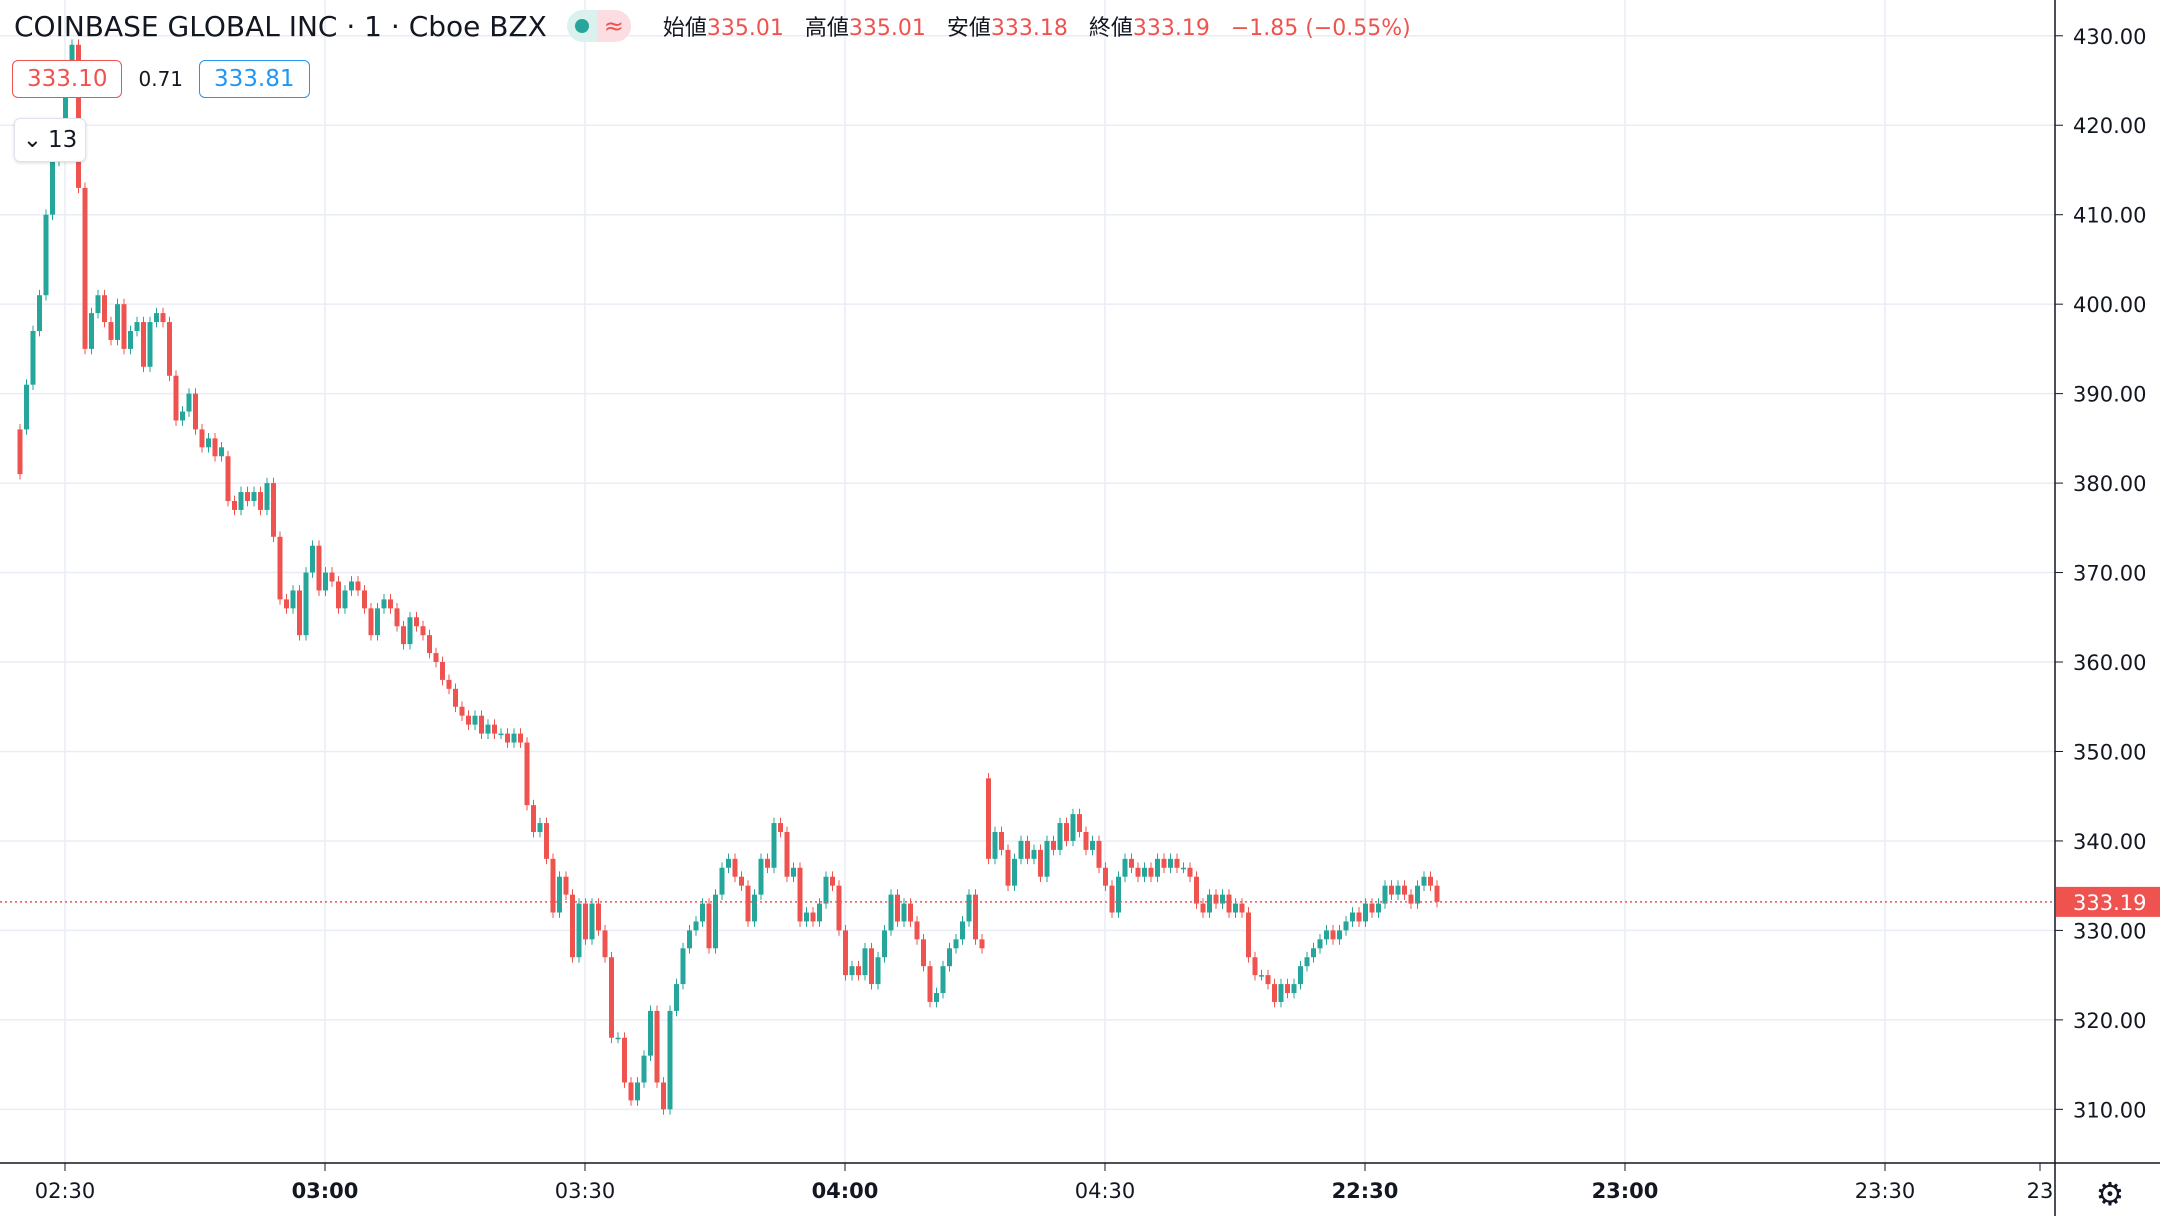  Describe the element at coordinates (2109, 484) in the screenshot. I see `price-tick-label: 380.00` at that location.